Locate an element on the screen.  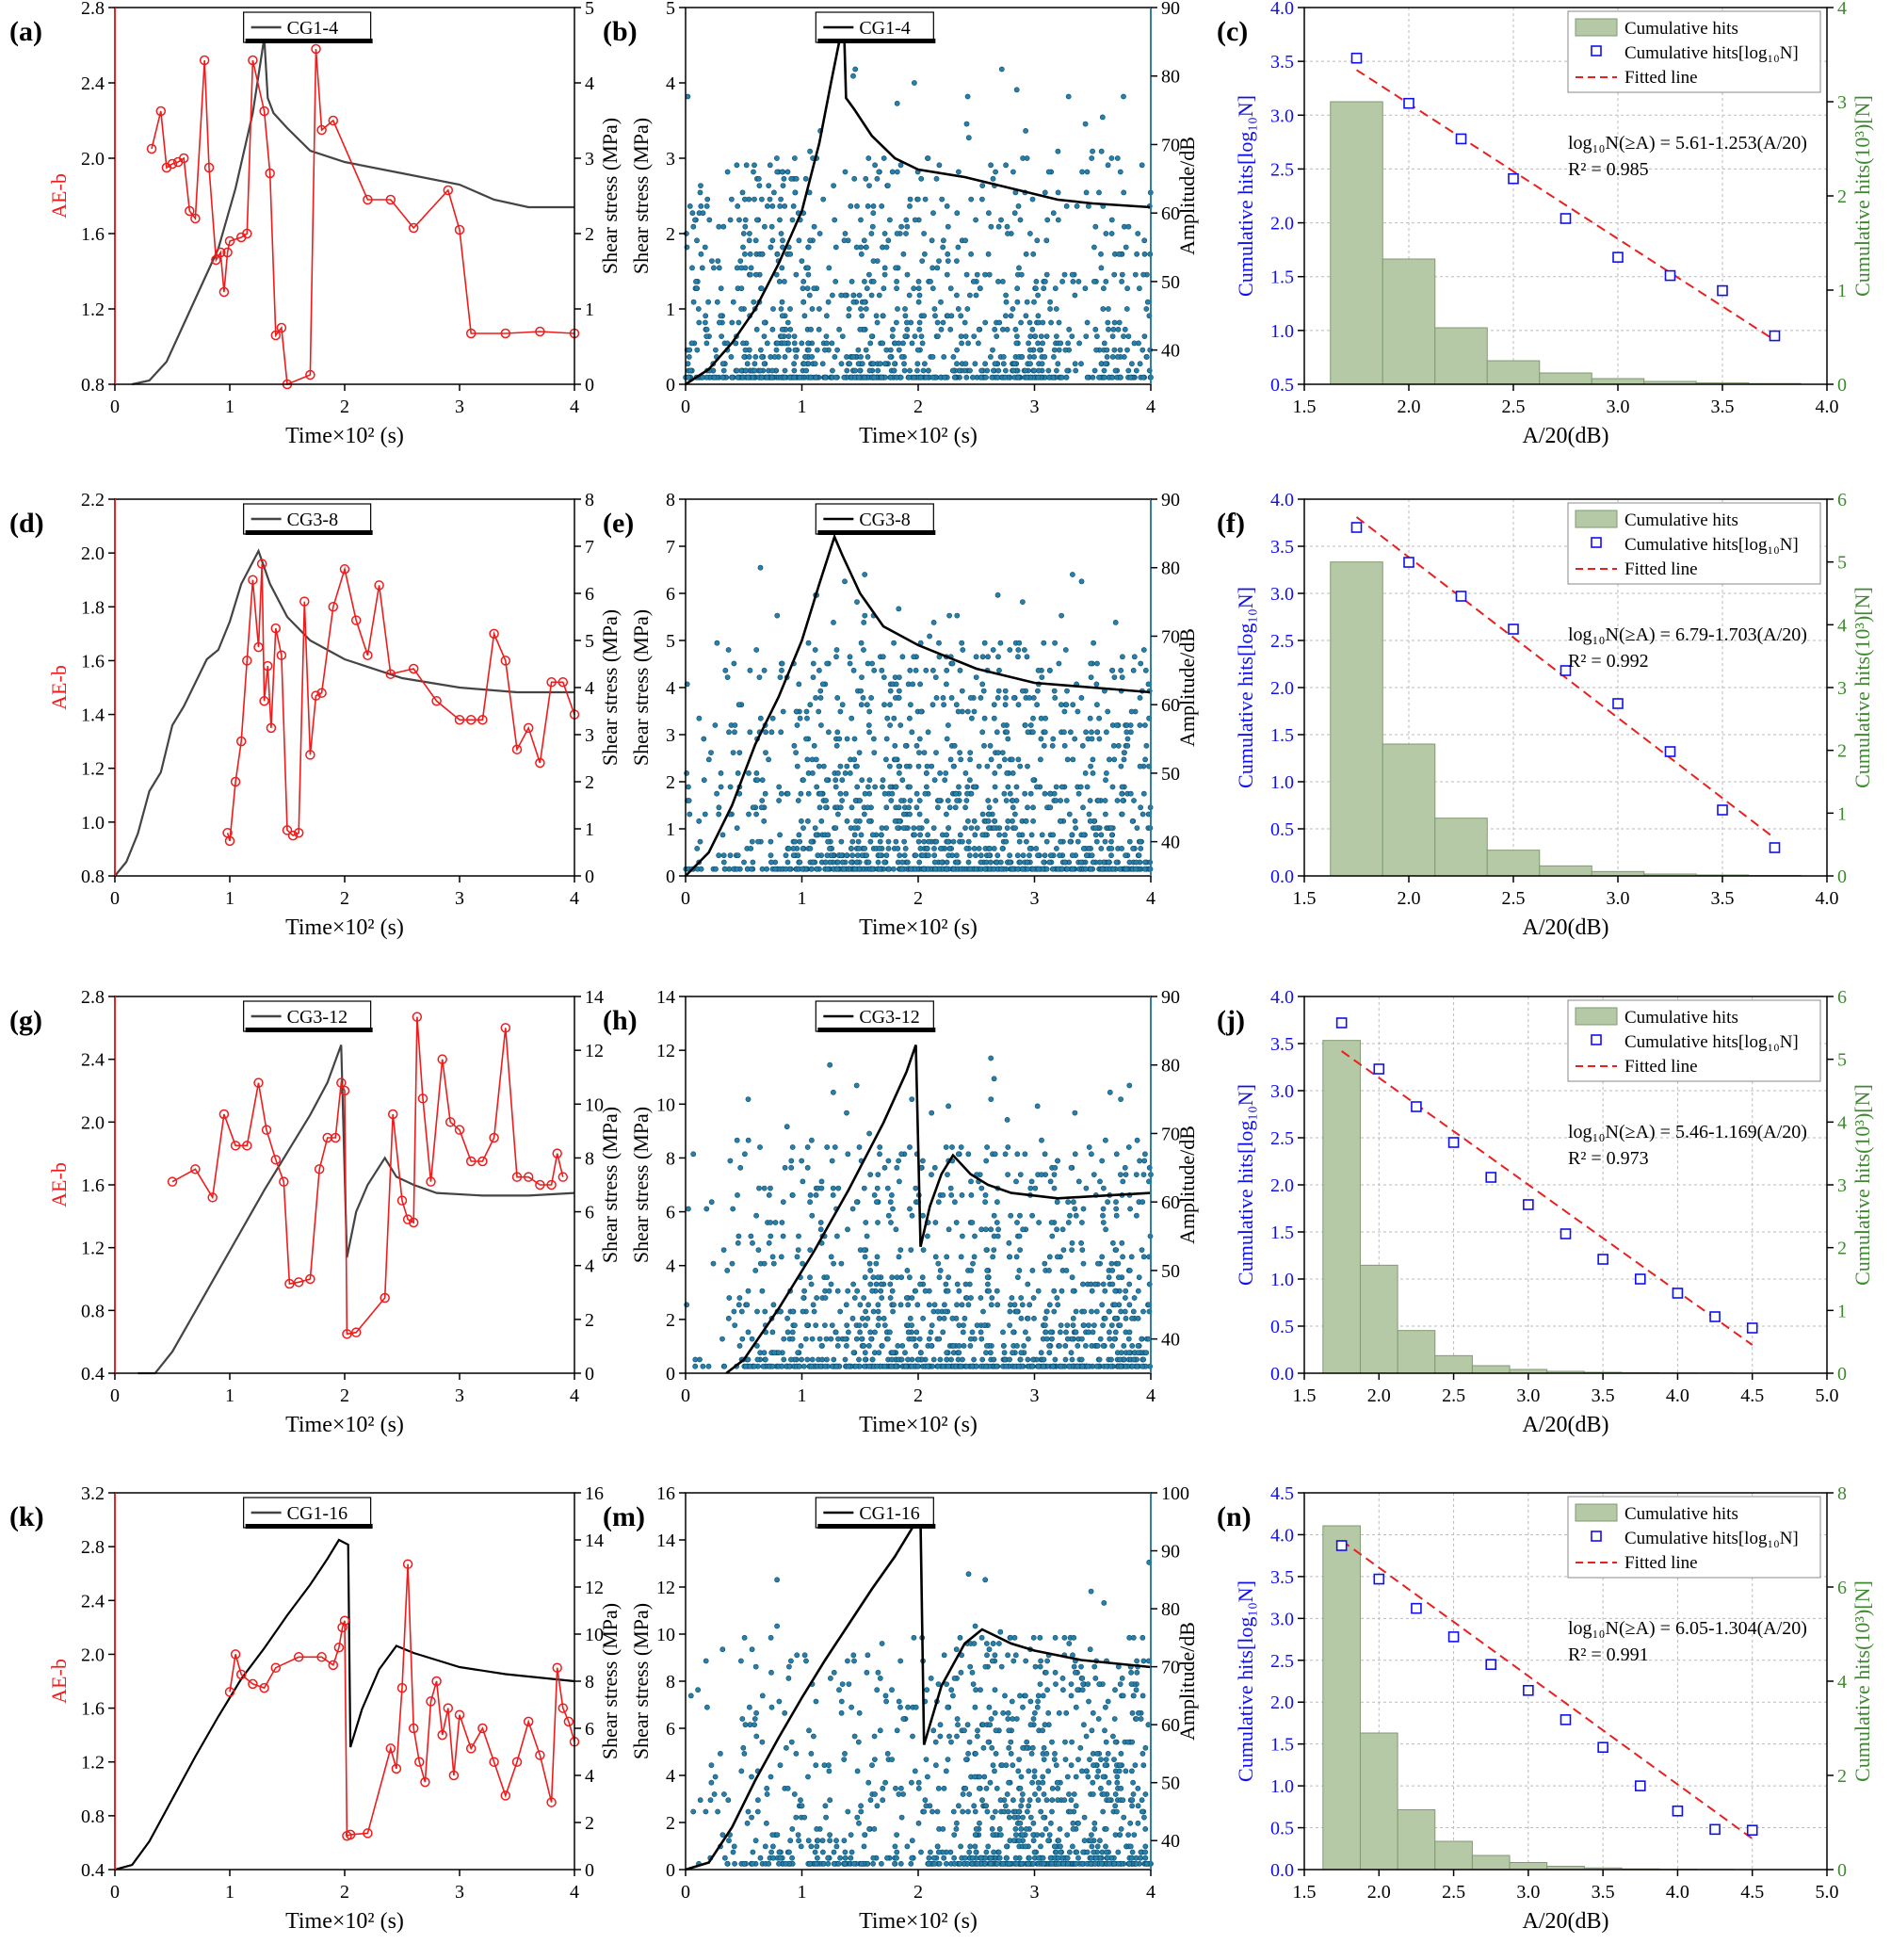
figure.rows.1.right-ytick-label: 0 is located at coordinates (1842, 877).